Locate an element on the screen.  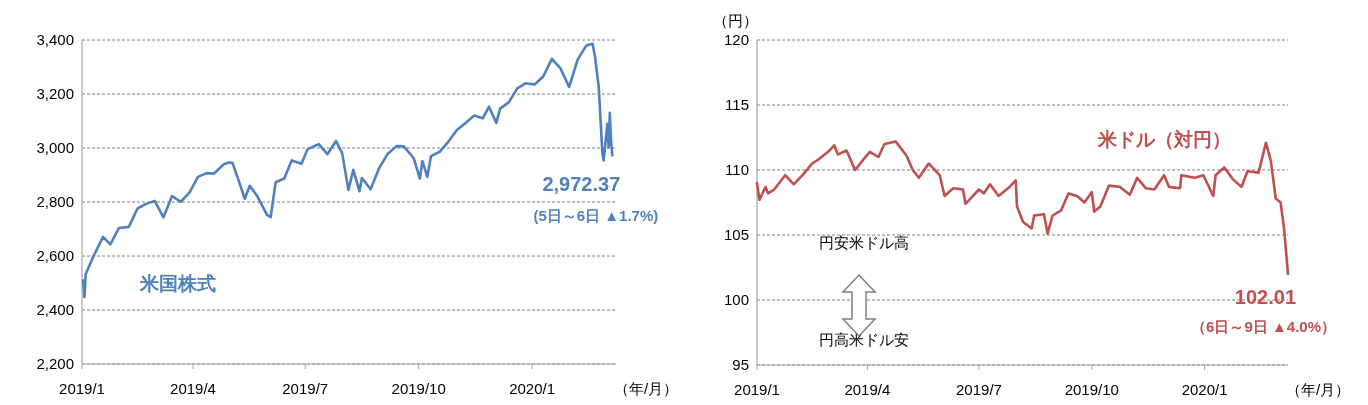
text: 米国株式 is located at coordinates (177, 283).